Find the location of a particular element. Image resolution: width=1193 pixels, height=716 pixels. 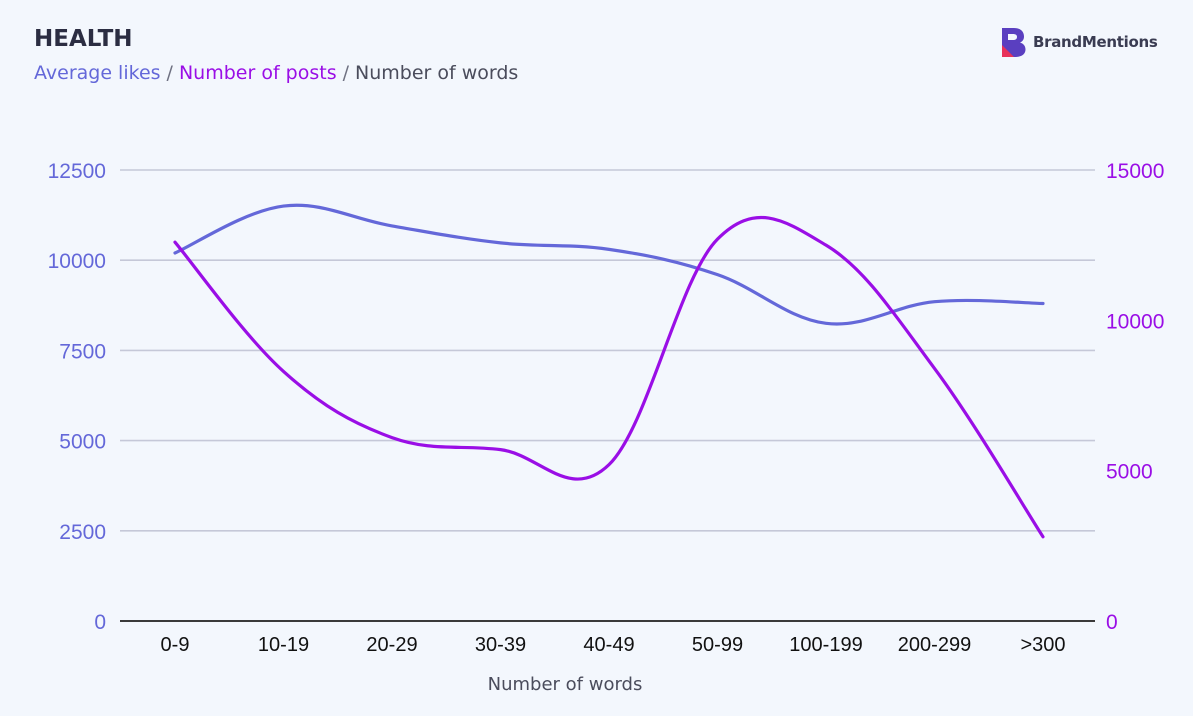

y-left-tick-label: 10000 is located at coordinates (77, 261).